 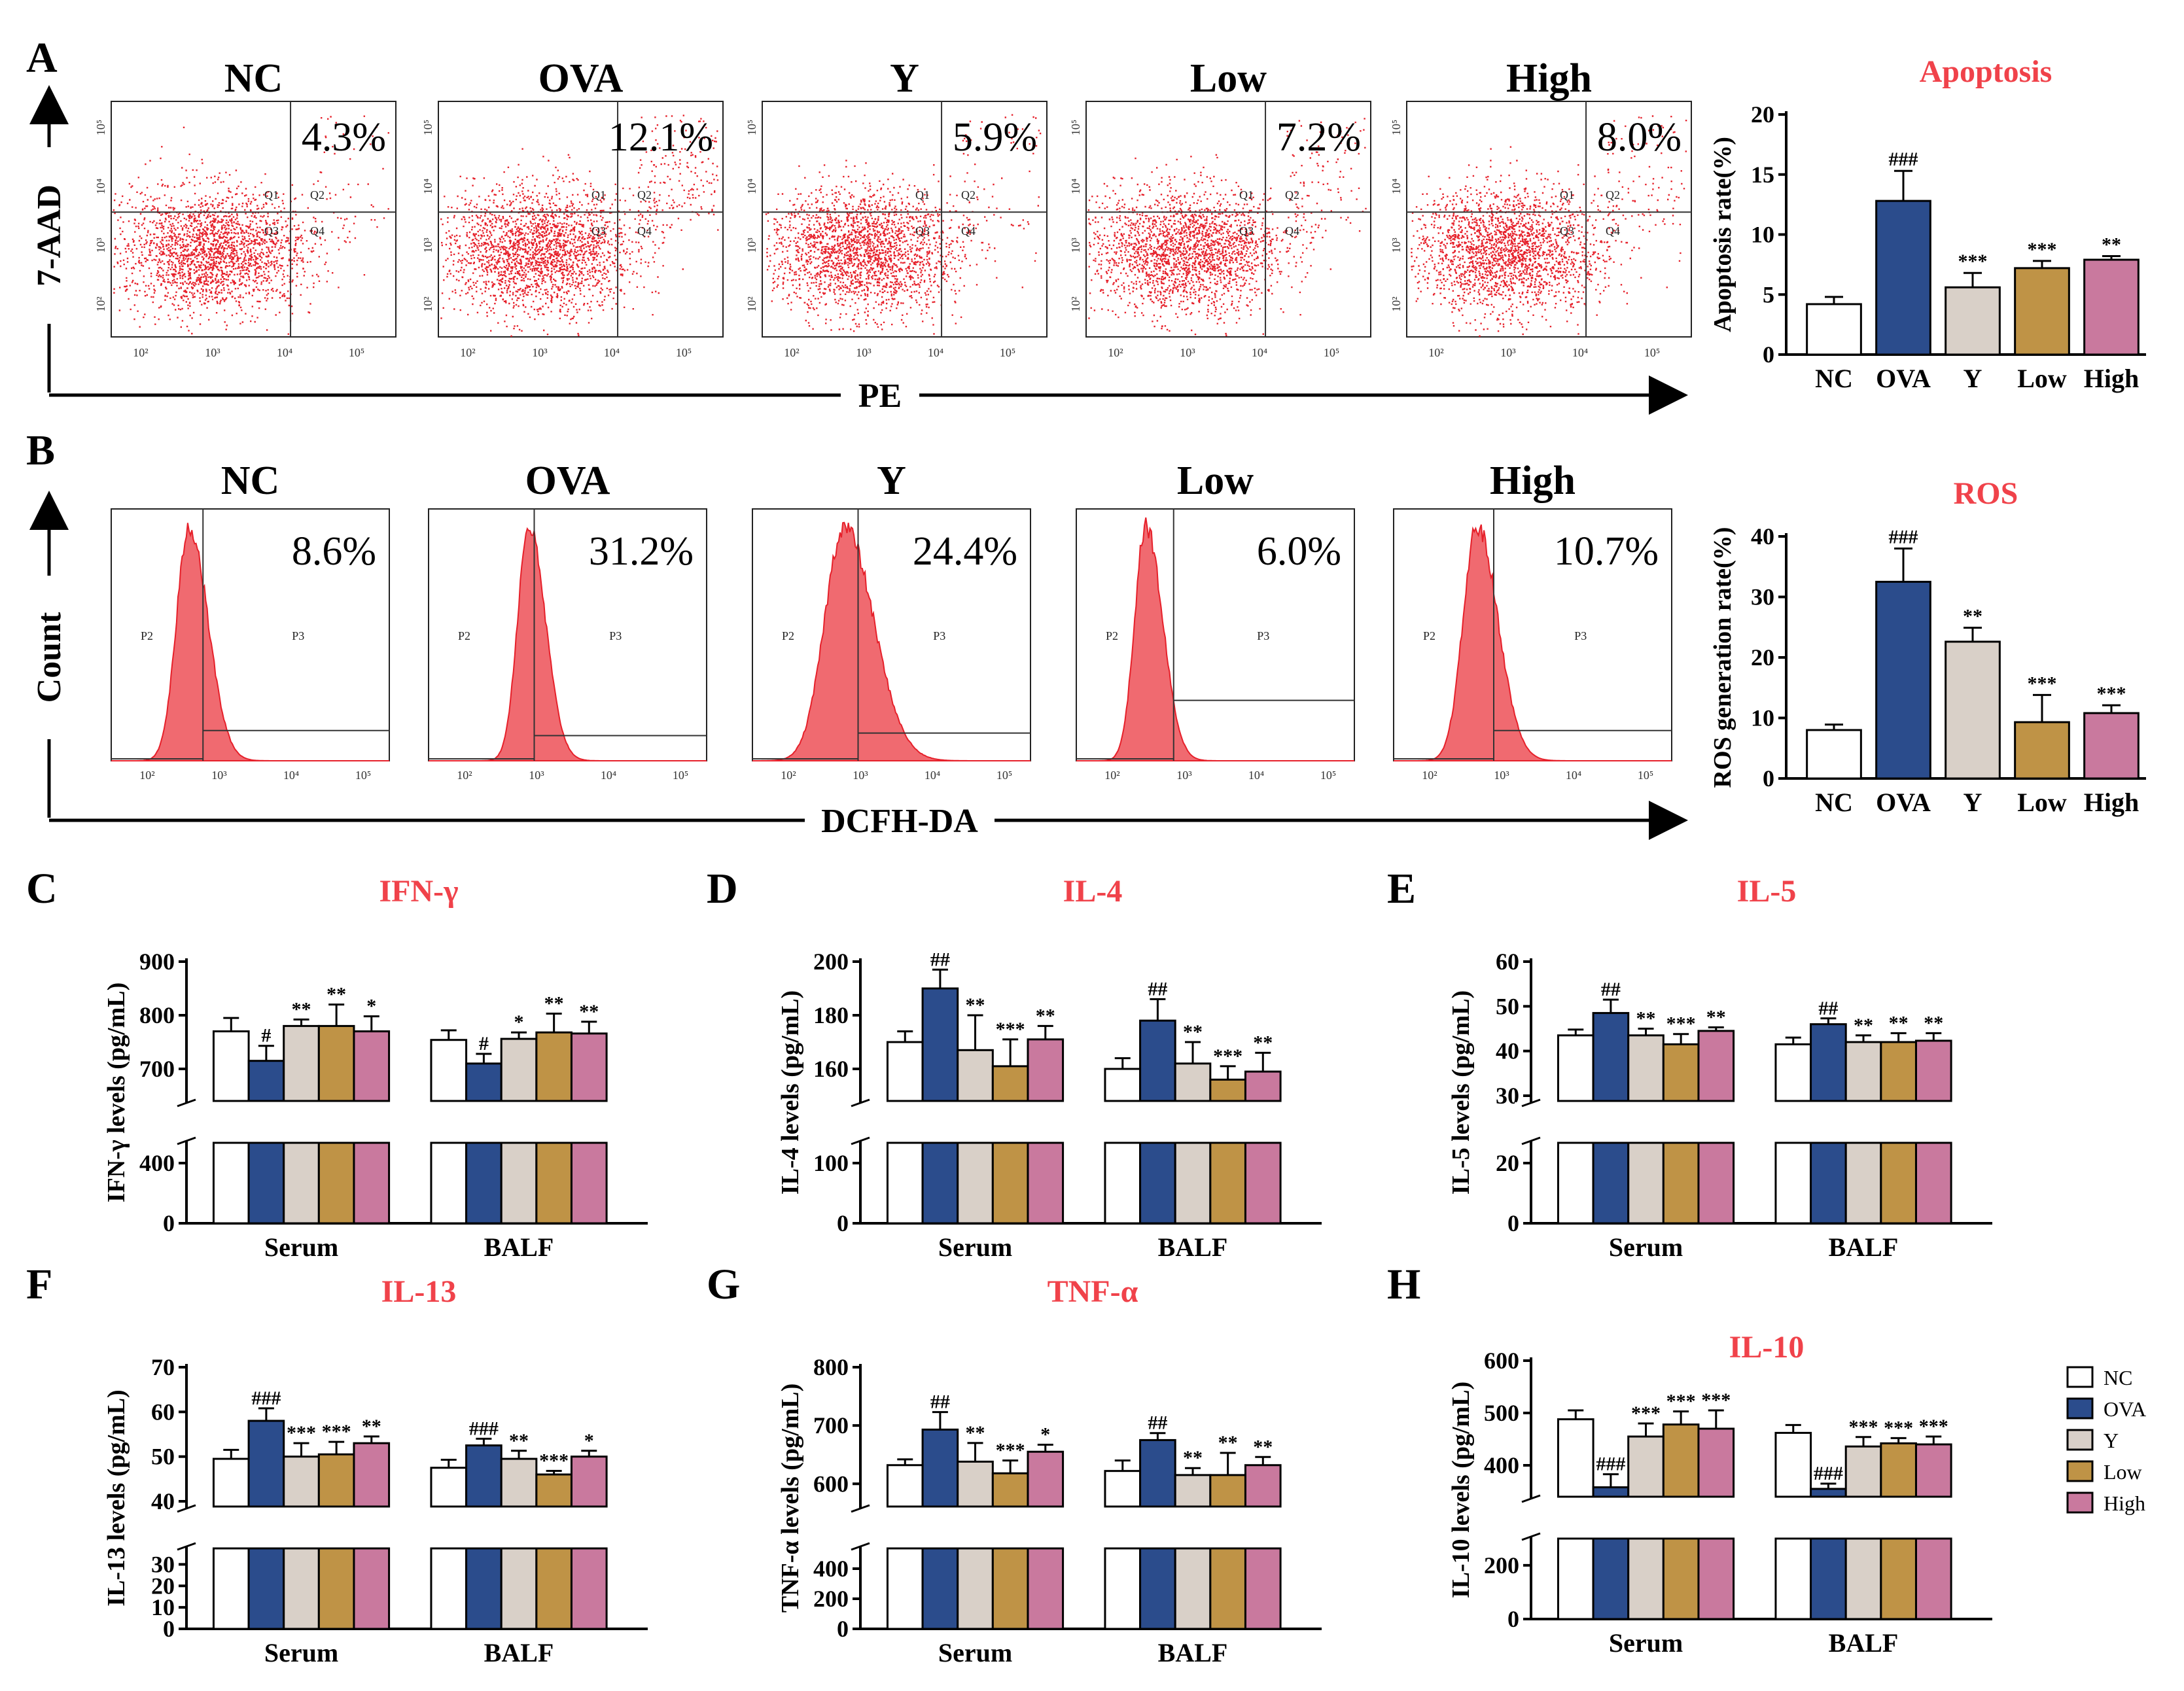 I want to click on x-tick-label: Serum, so click(x=1646, y=1247).